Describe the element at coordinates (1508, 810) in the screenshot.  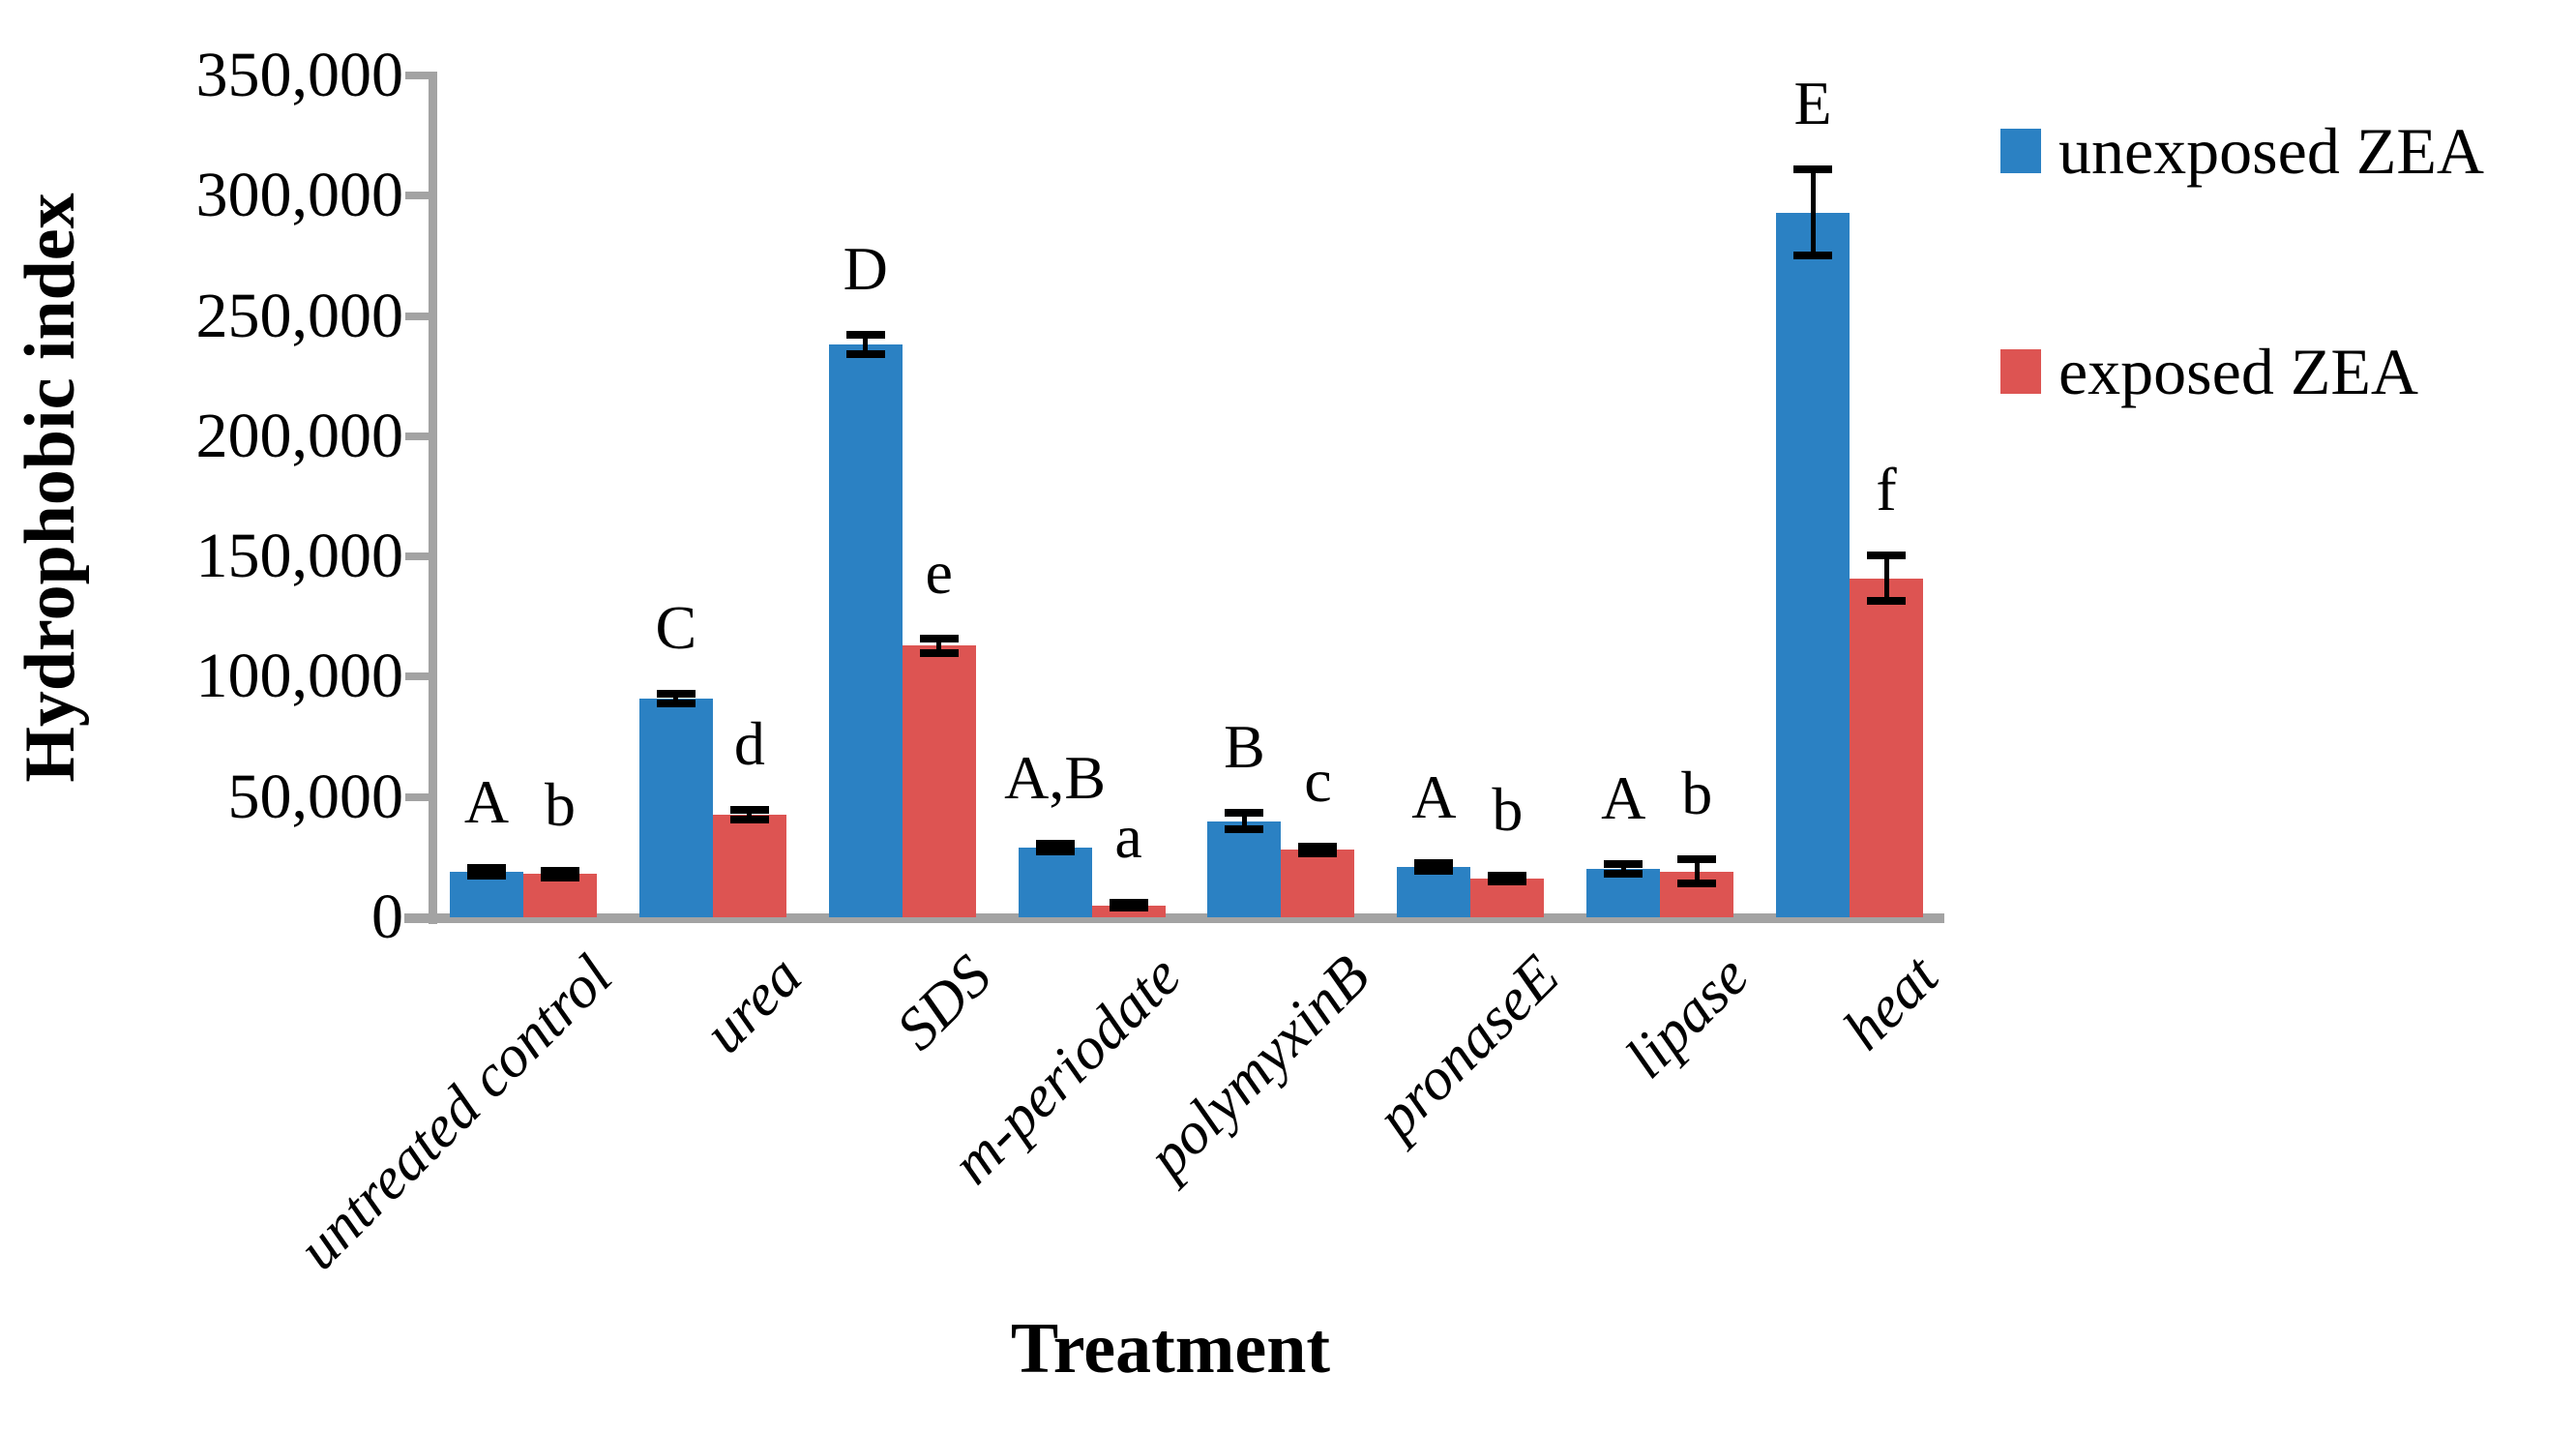
I see `significance-letter-pronasee-exposed-zea: b` at that location.